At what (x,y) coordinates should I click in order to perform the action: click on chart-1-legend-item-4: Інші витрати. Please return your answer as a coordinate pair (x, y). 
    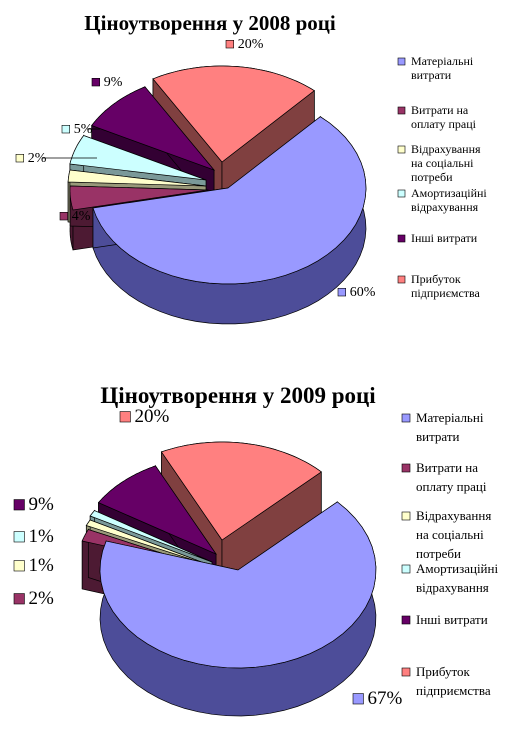
    Looking at the image, I should click on (437, 238).